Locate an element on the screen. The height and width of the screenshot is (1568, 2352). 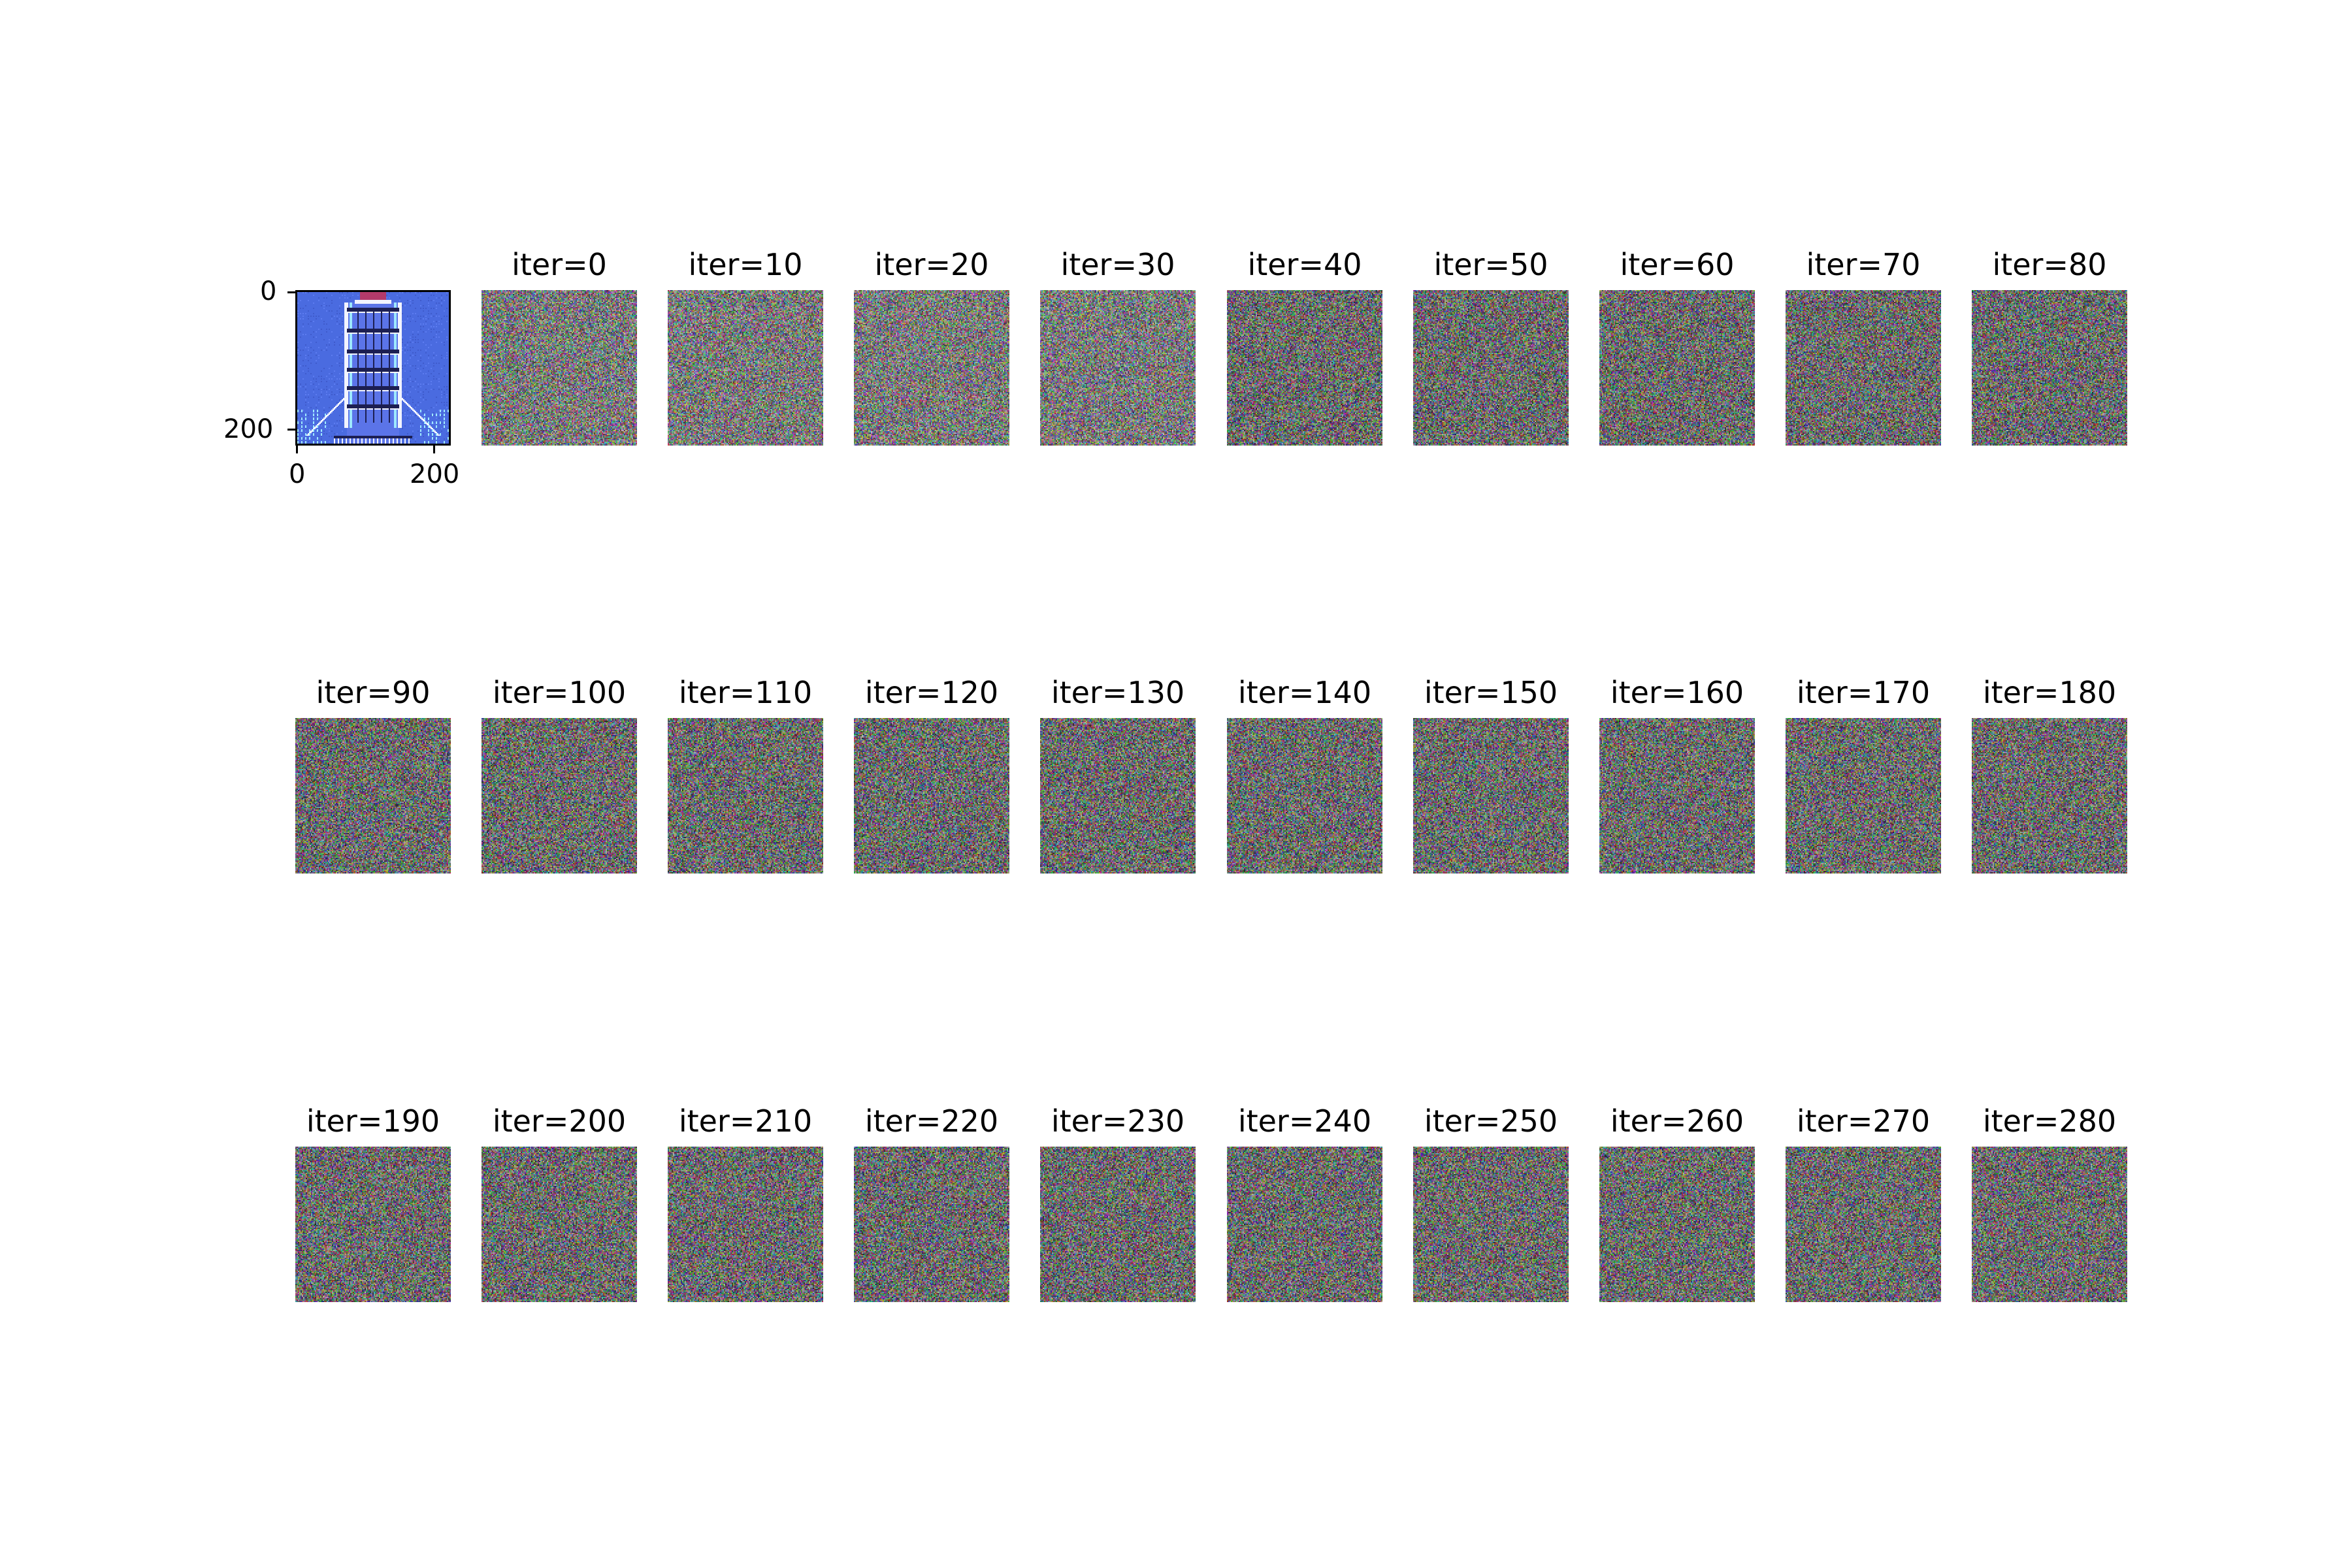
tile-title: iter=230 is located at coordinates (1118, 1121).